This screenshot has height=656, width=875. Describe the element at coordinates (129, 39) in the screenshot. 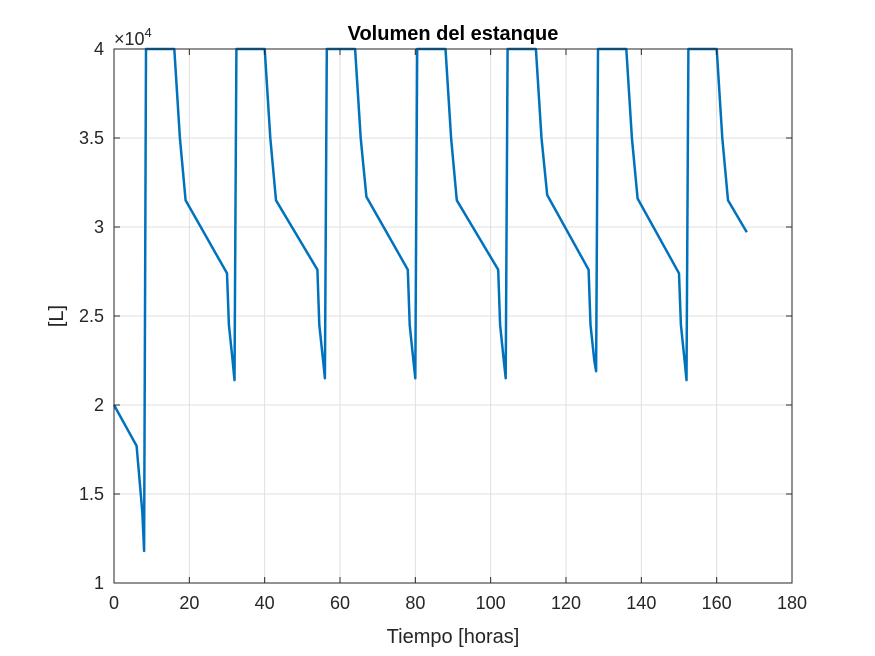

I see `y-exponent-base: ×10` at that location.